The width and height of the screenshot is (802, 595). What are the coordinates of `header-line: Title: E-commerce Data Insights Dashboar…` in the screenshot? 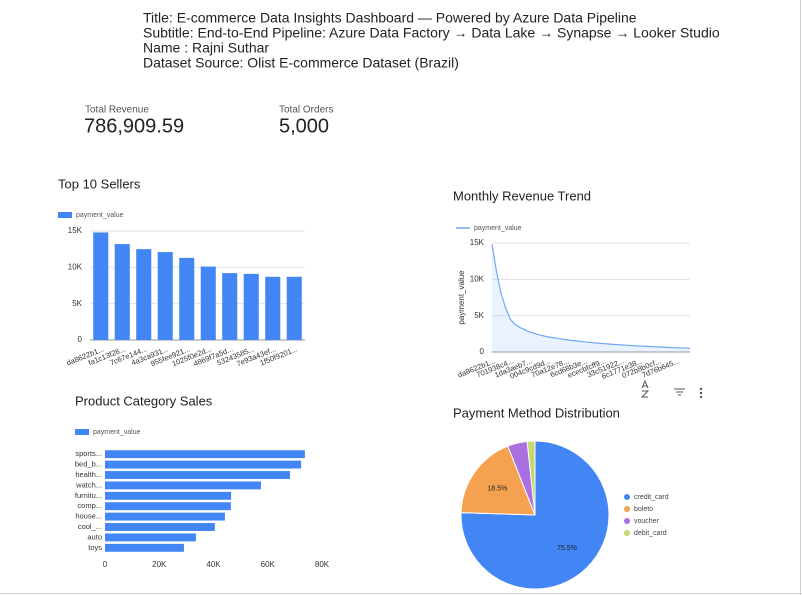 It's located at (390, 18).